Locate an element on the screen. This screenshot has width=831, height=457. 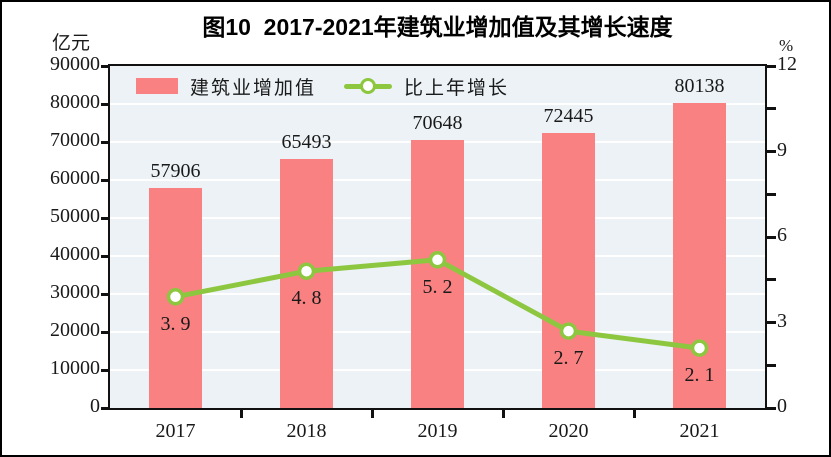
line-point-2017 is located at coordinates (175, 297).